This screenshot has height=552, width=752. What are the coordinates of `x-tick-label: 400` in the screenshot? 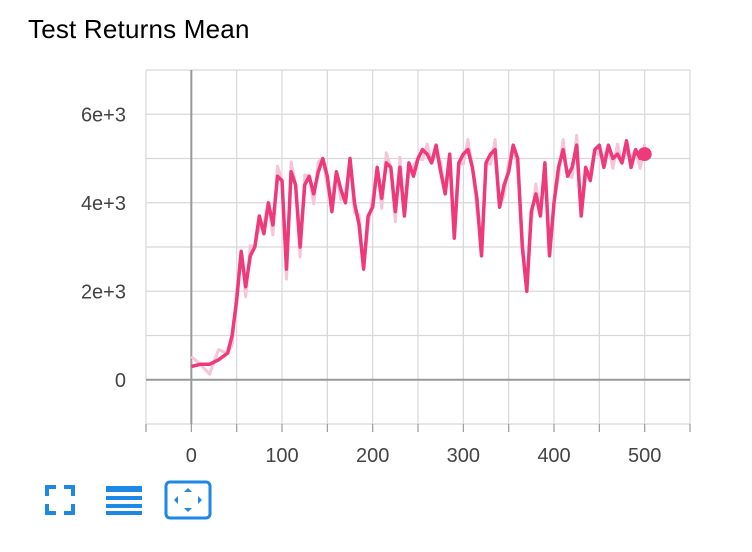 It's located at (553, 456).